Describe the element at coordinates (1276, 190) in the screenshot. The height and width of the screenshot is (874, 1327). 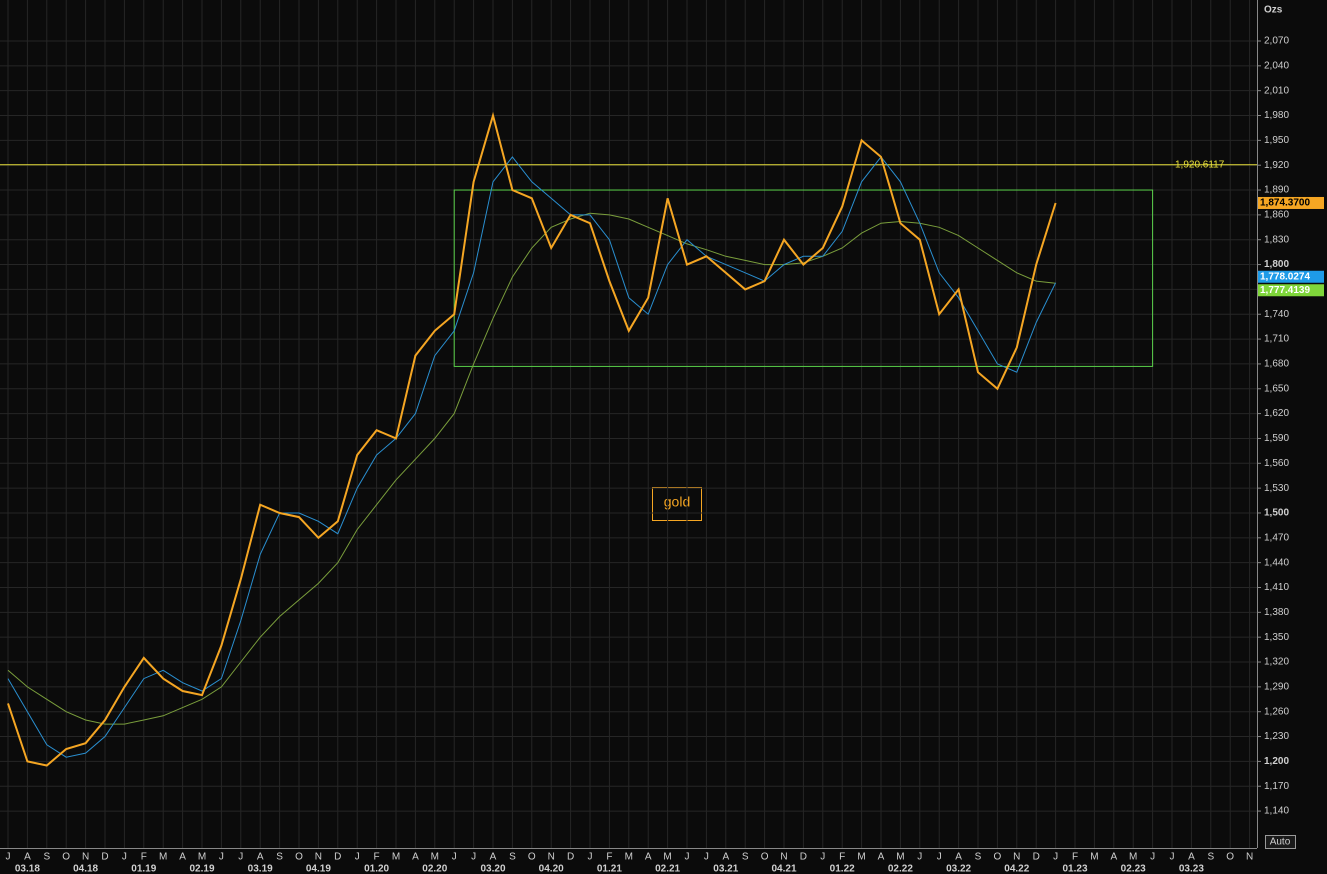
I see `y-tick-label: 1,890` at that location.